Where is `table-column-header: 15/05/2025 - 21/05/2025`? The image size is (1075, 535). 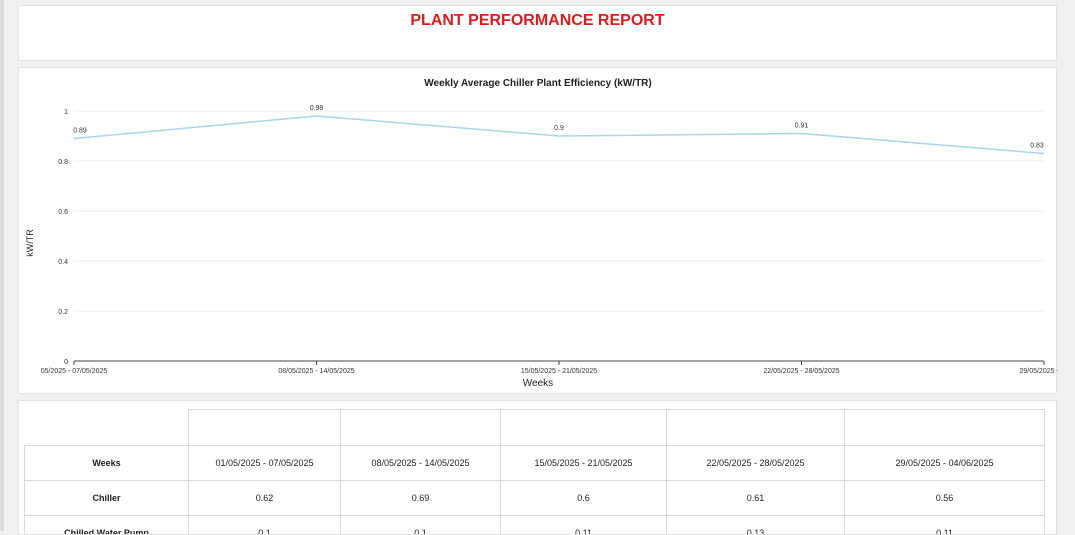 table-column-header: 15/05/2025 - 21/05/2025 is located at coordinates (584, 463).